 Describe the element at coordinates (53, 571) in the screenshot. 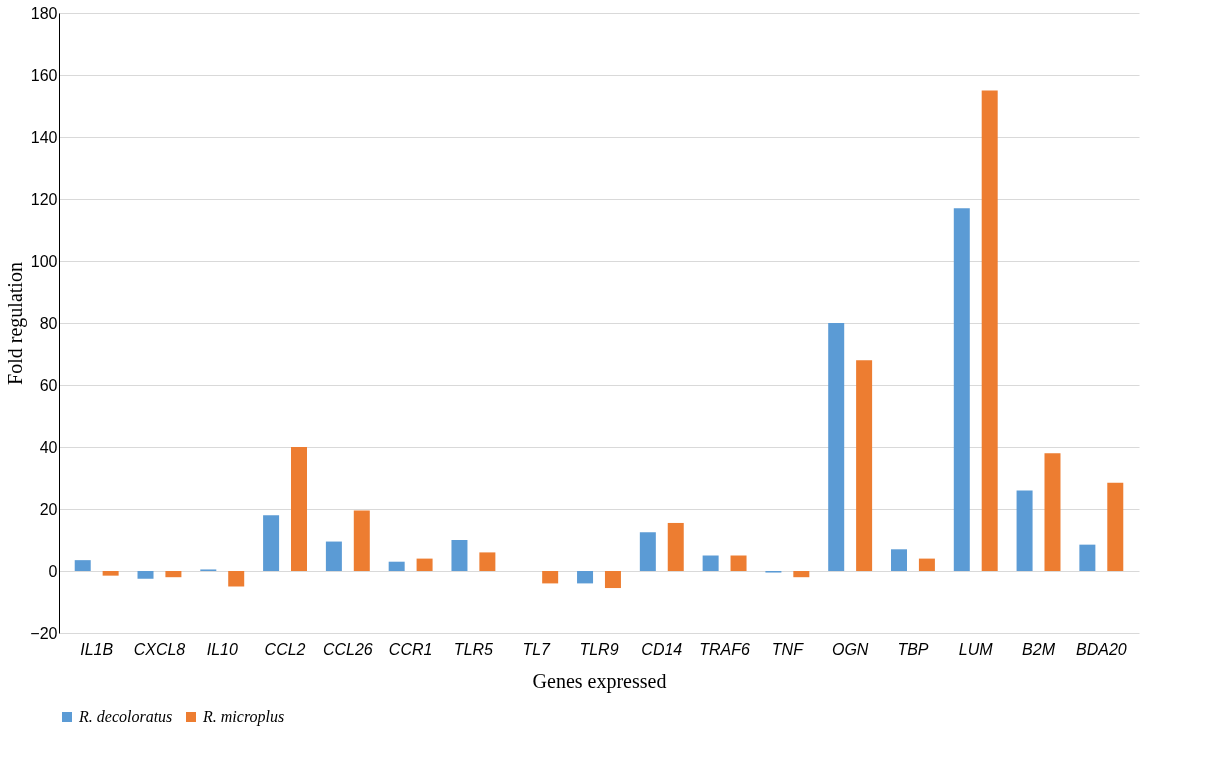

I see `y-tick-label: 0` at that location.